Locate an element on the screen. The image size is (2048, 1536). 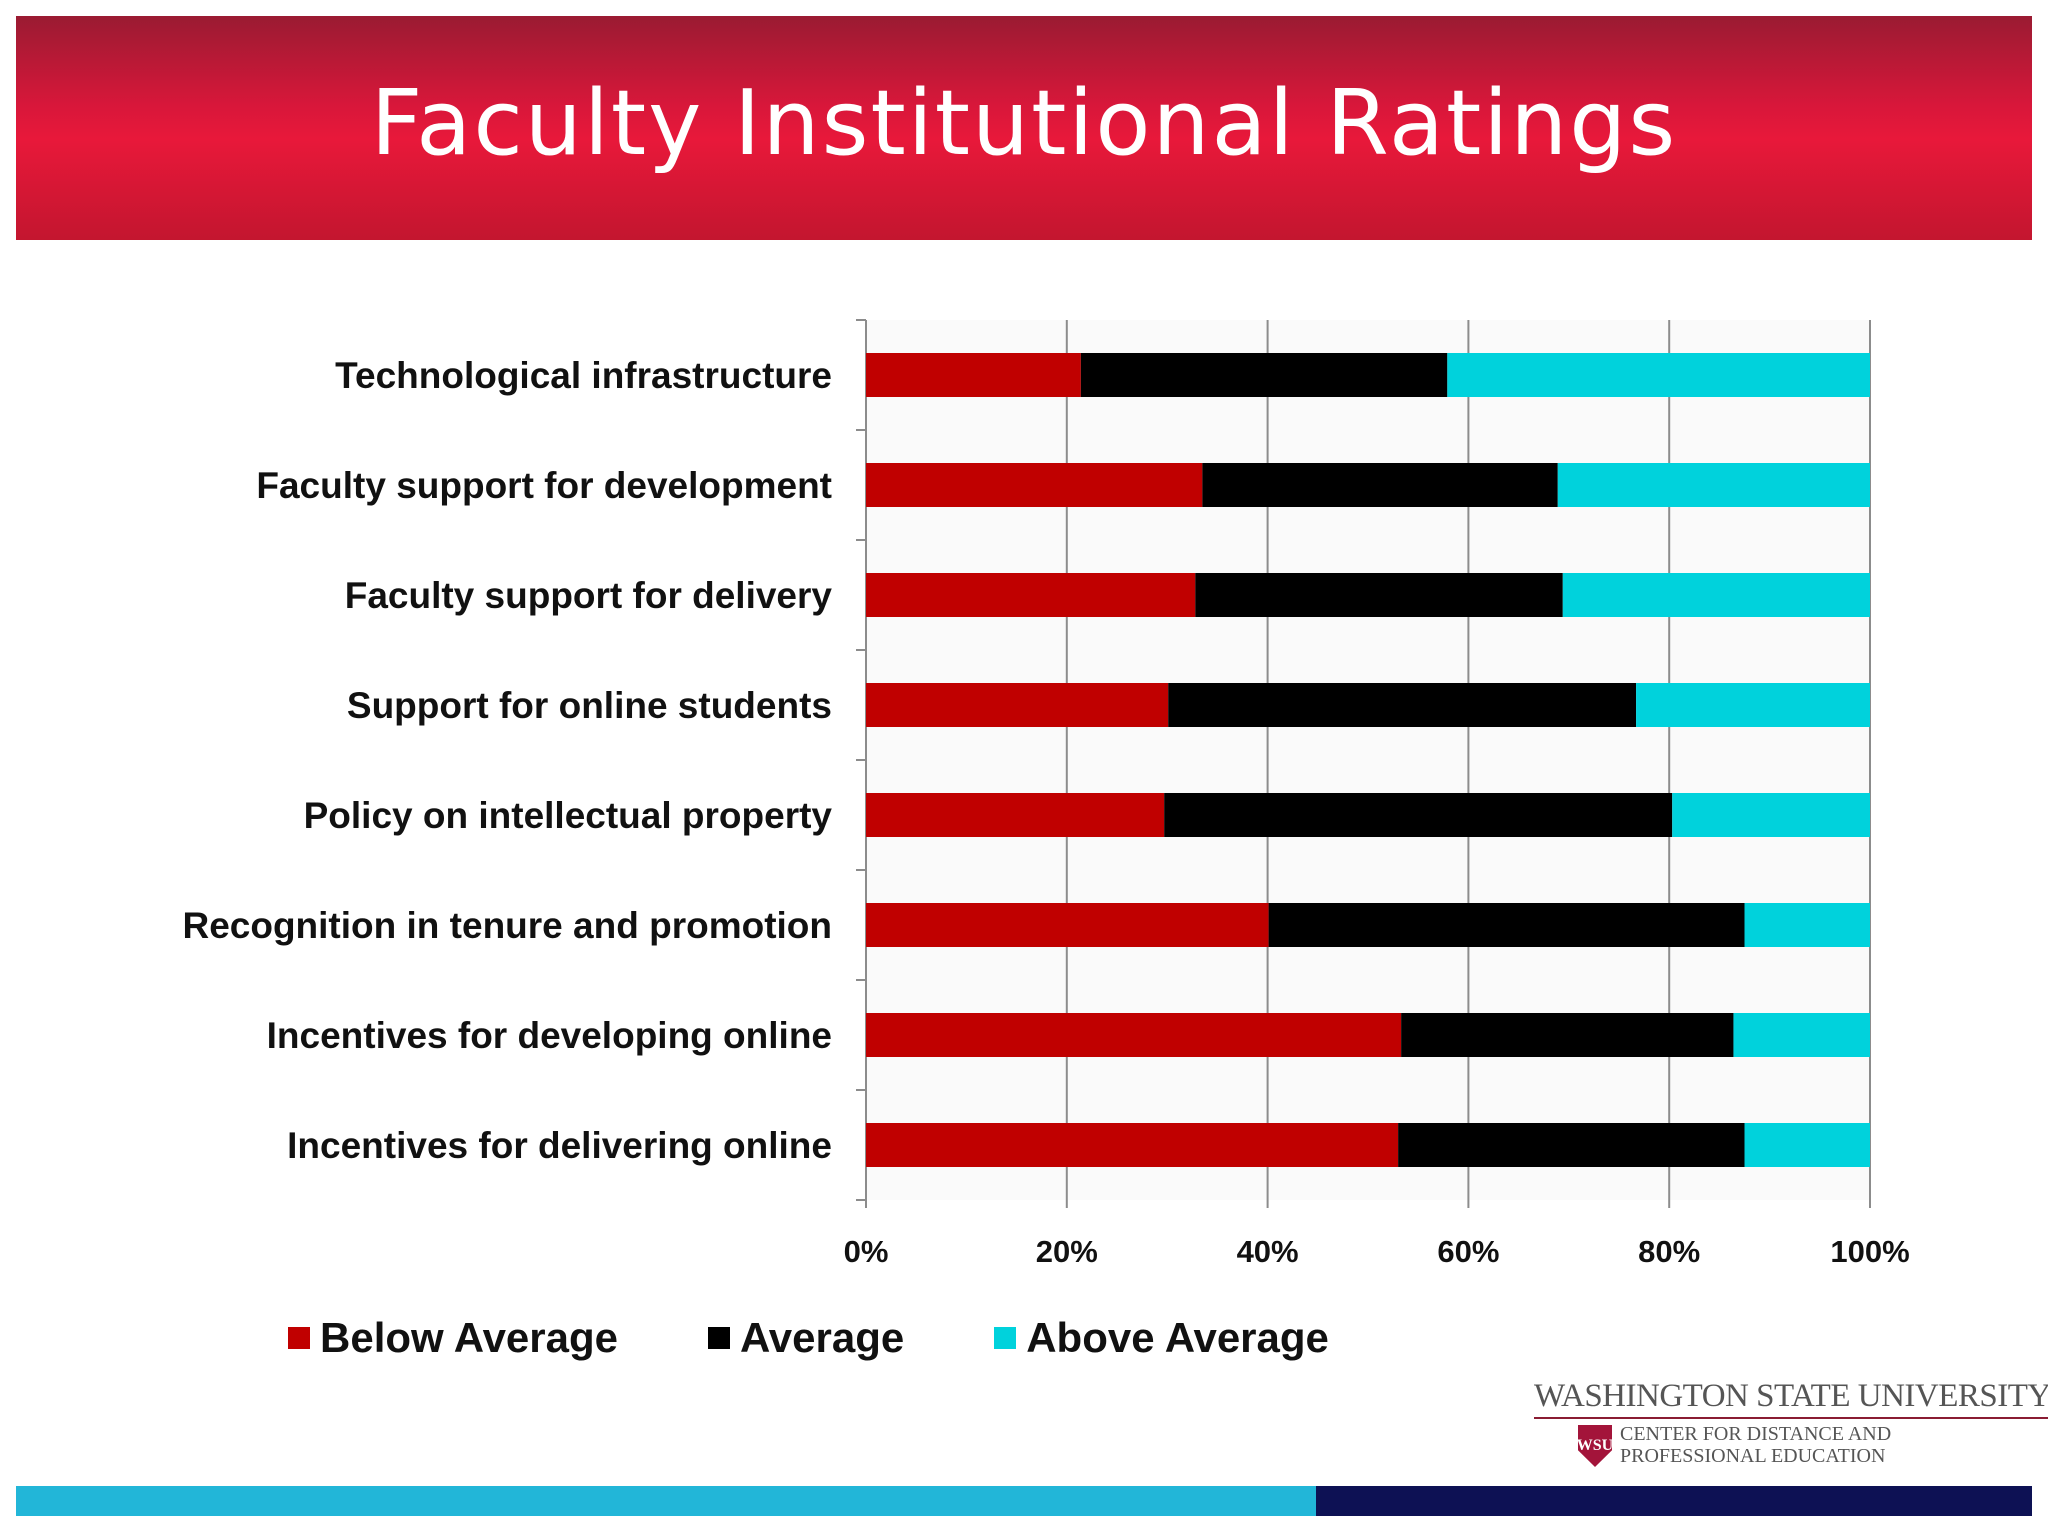
x-tick-label: 60% is located at coordinates (1468, 1251).